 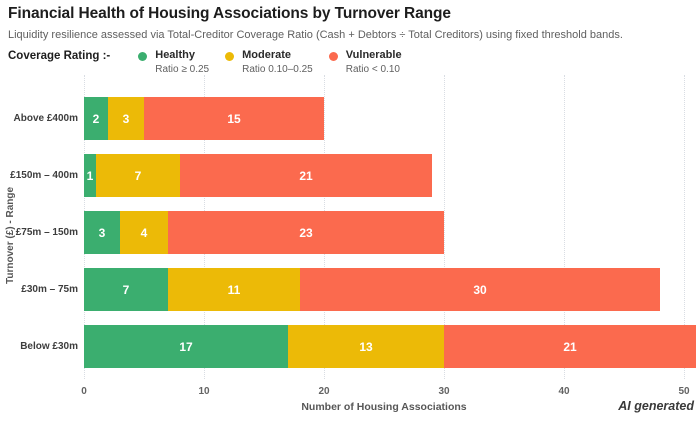 What do you see at coordinates (182, 69) in the screenshot?
I see `legend-item-sublabel: Ratio ≥ 0.25` at bounding box center [182, 69].